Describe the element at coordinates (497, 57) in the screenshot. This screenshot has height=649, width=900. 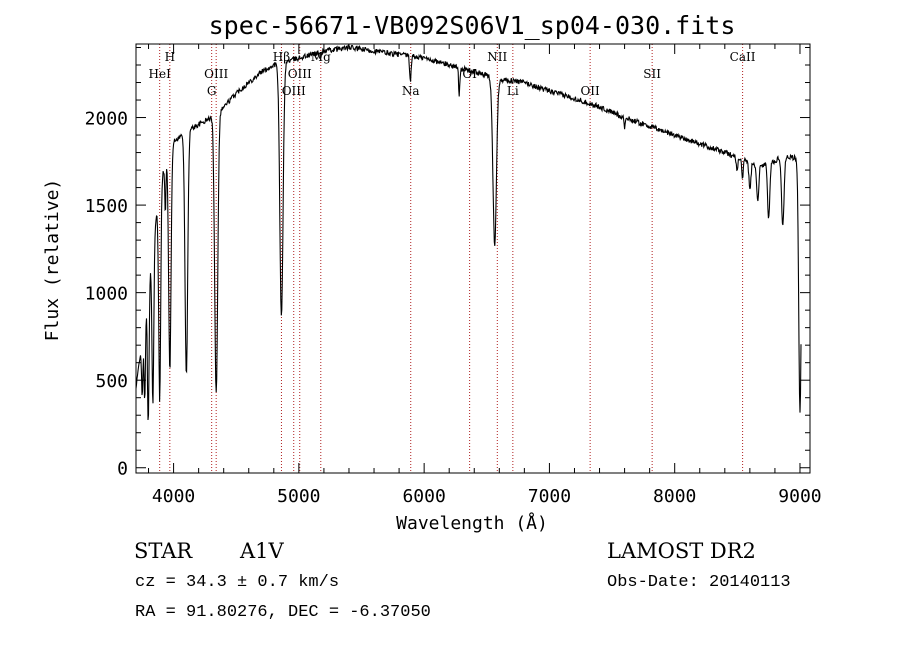
I see `line-marker-label: NII` at that location.